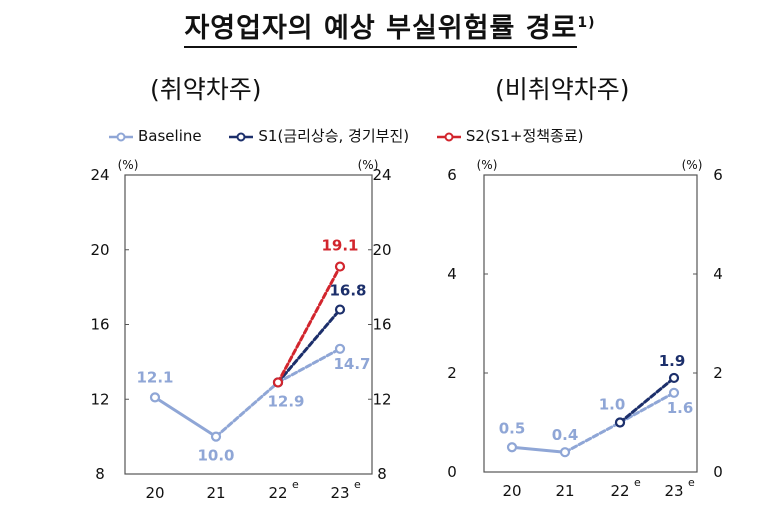 The image size is (780, 512). I want to click on legend-marker-baseline, so click(121, 136).